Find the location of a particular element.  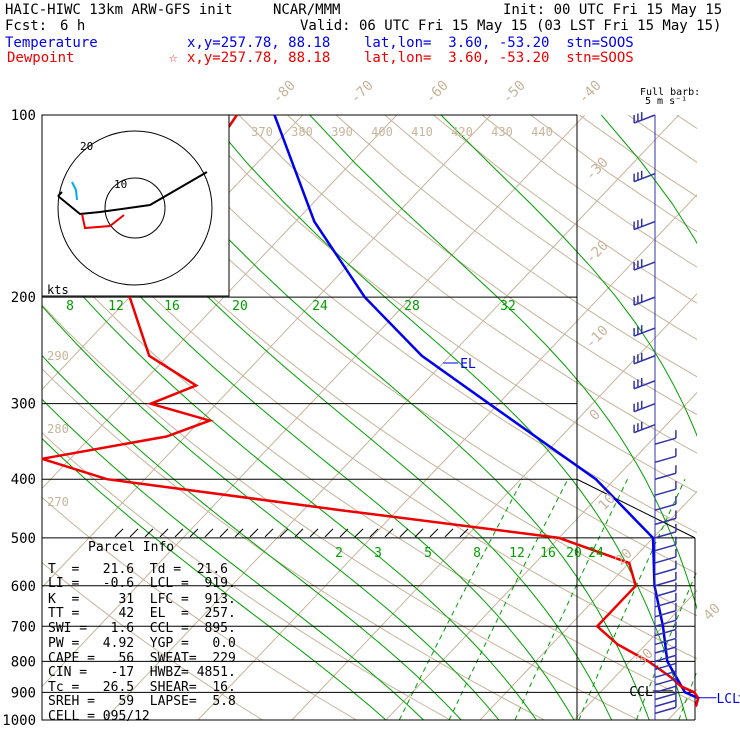

ccl-marker-label: CCL is located at coordinates (641, 692).